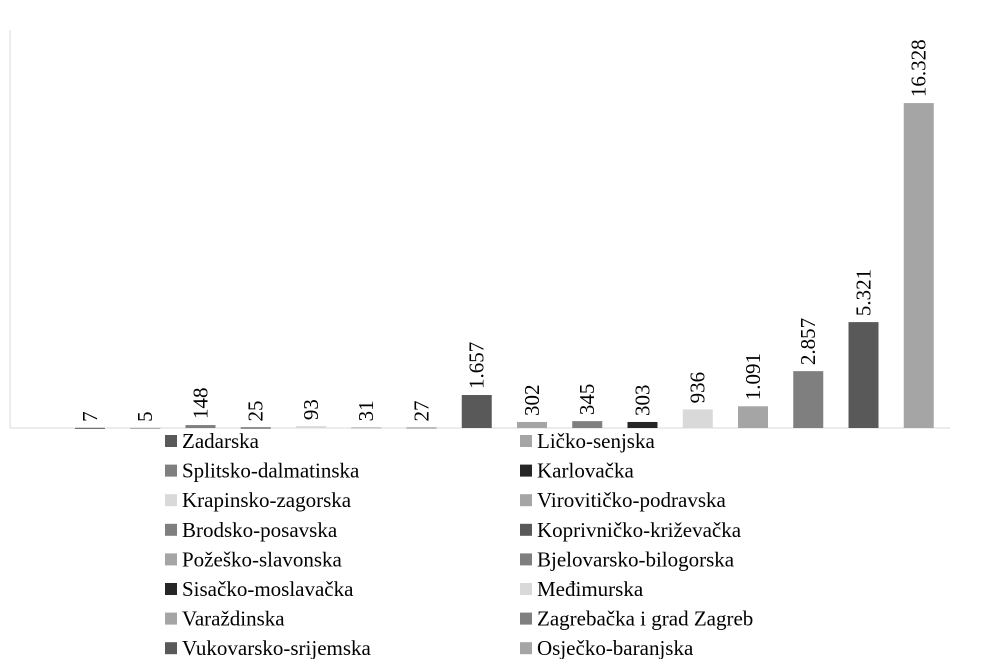 This screenshot has height=659, width=985. Describe the element at coordinates (864, 292) in the screenshot. I see `data-label: 5.321` at that location.